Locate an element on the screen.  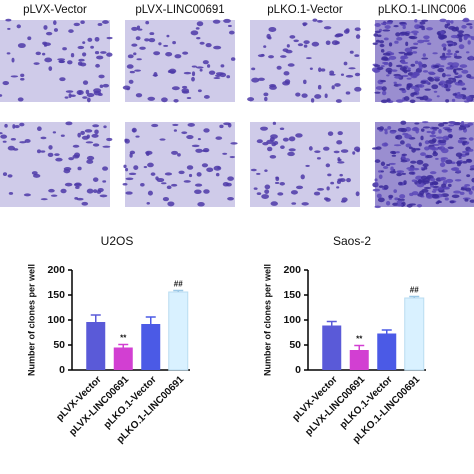
micrograph is located at coordinates (304, 60).